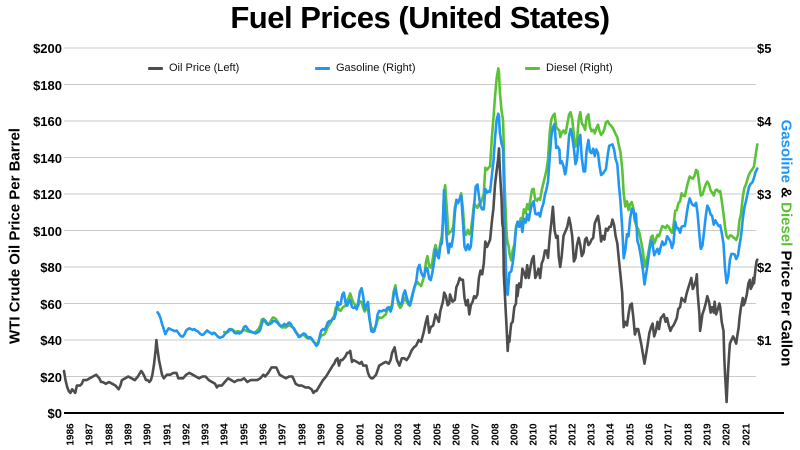  What do you see at coordinates (47, 121) in the screenshot?
I see `left-axis-tick-label: $160` at bounding box center [47, 121].